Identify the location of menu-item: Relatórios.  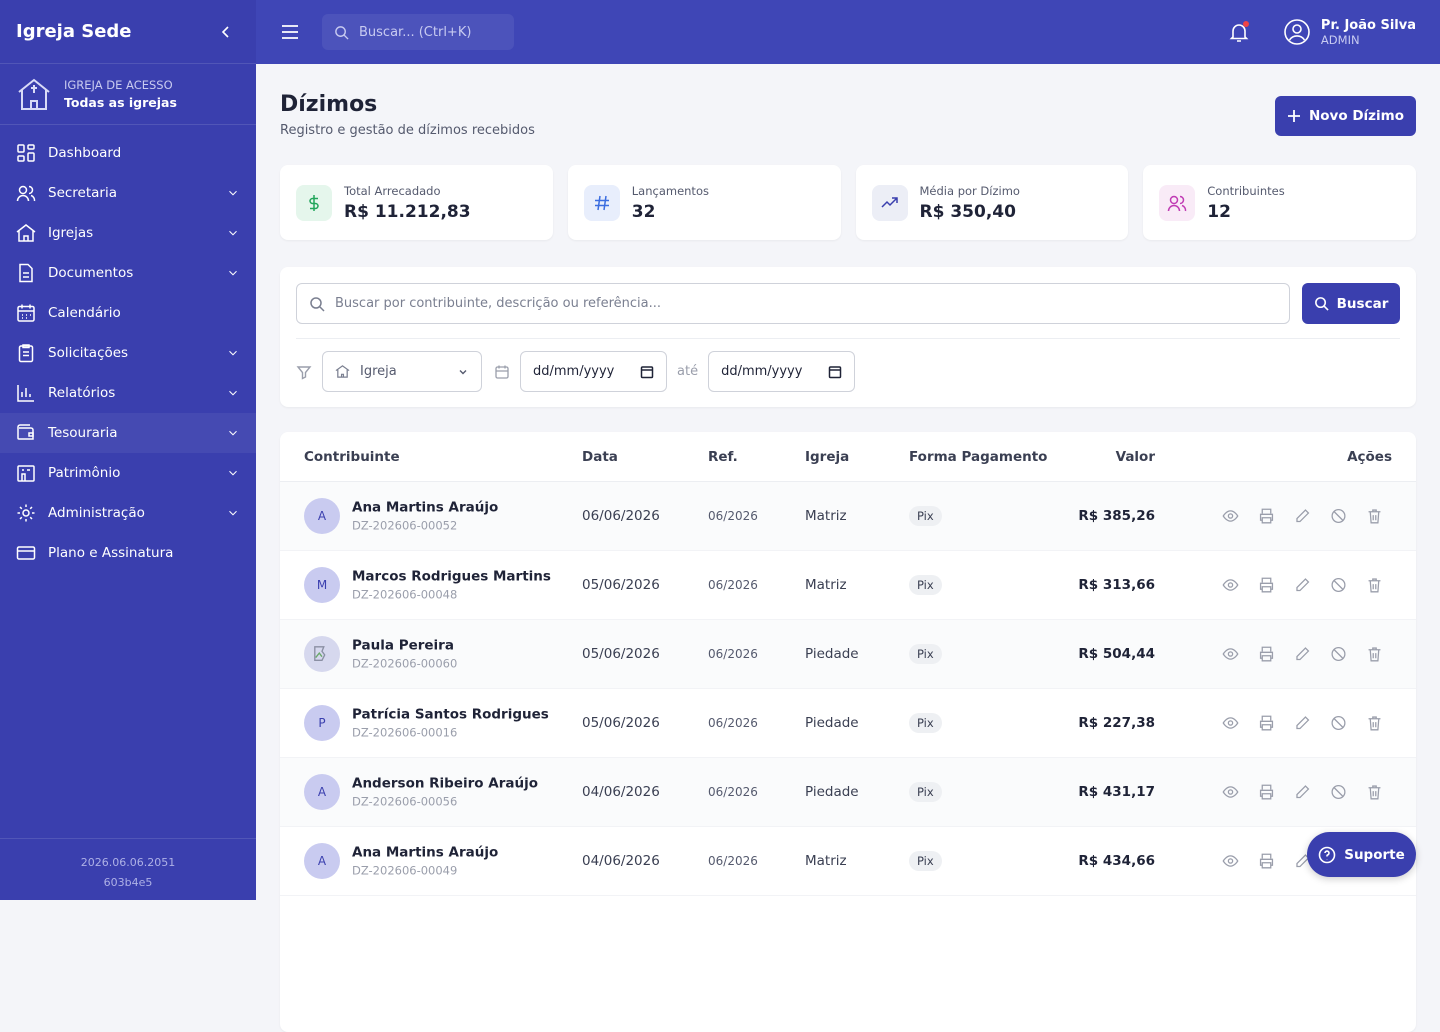
(128, 393).